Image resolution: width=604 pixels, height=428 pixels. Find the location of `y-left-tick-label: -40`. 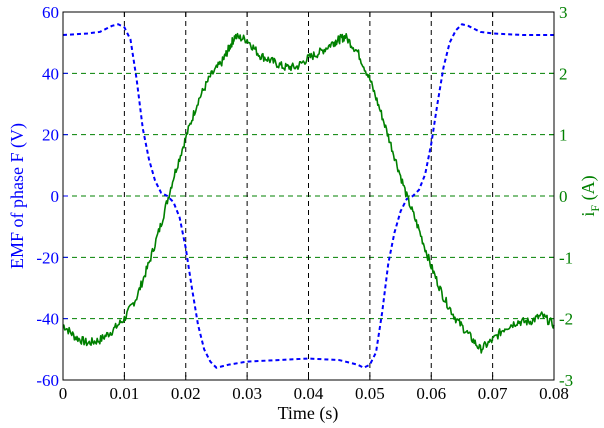

y-left-tick-label: -40 is located at coordinates (47, 319).